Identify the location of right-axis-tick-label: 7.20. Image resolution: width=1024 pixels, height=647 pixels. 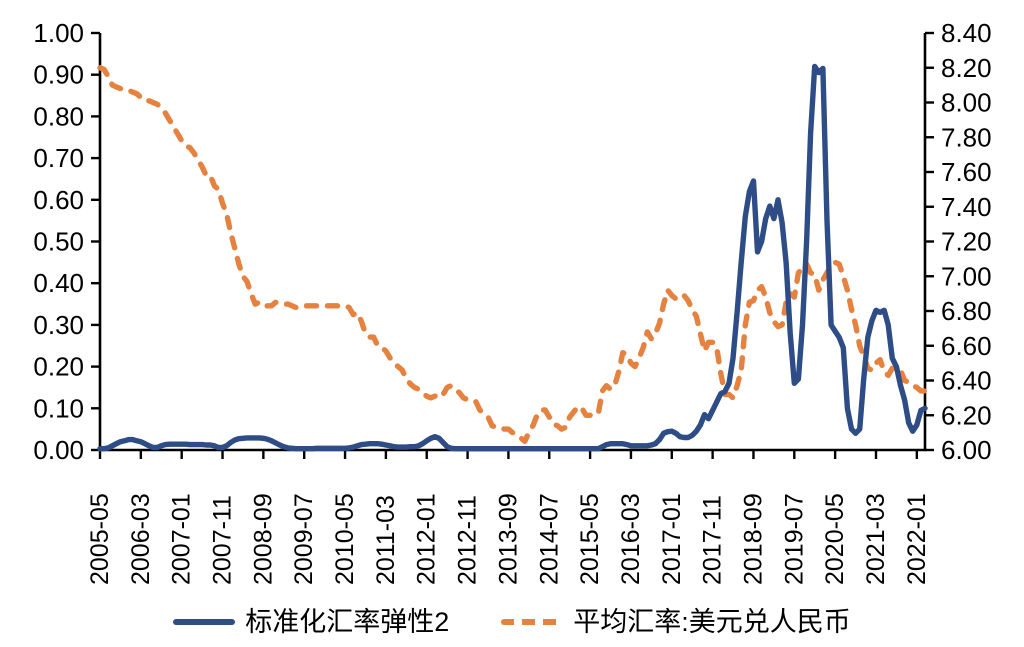
(966, 242).